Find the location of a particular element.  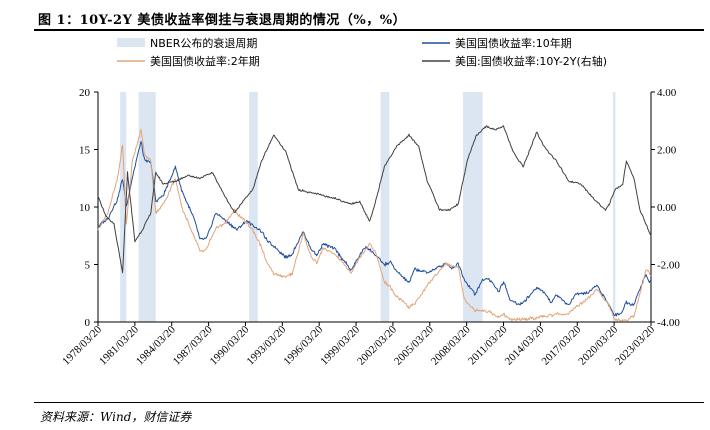

figure-title: 图 1：10Y-2Y 美债收益率倒挂与衰退周期的情况（%，%） is located at coordinates (222, 20).